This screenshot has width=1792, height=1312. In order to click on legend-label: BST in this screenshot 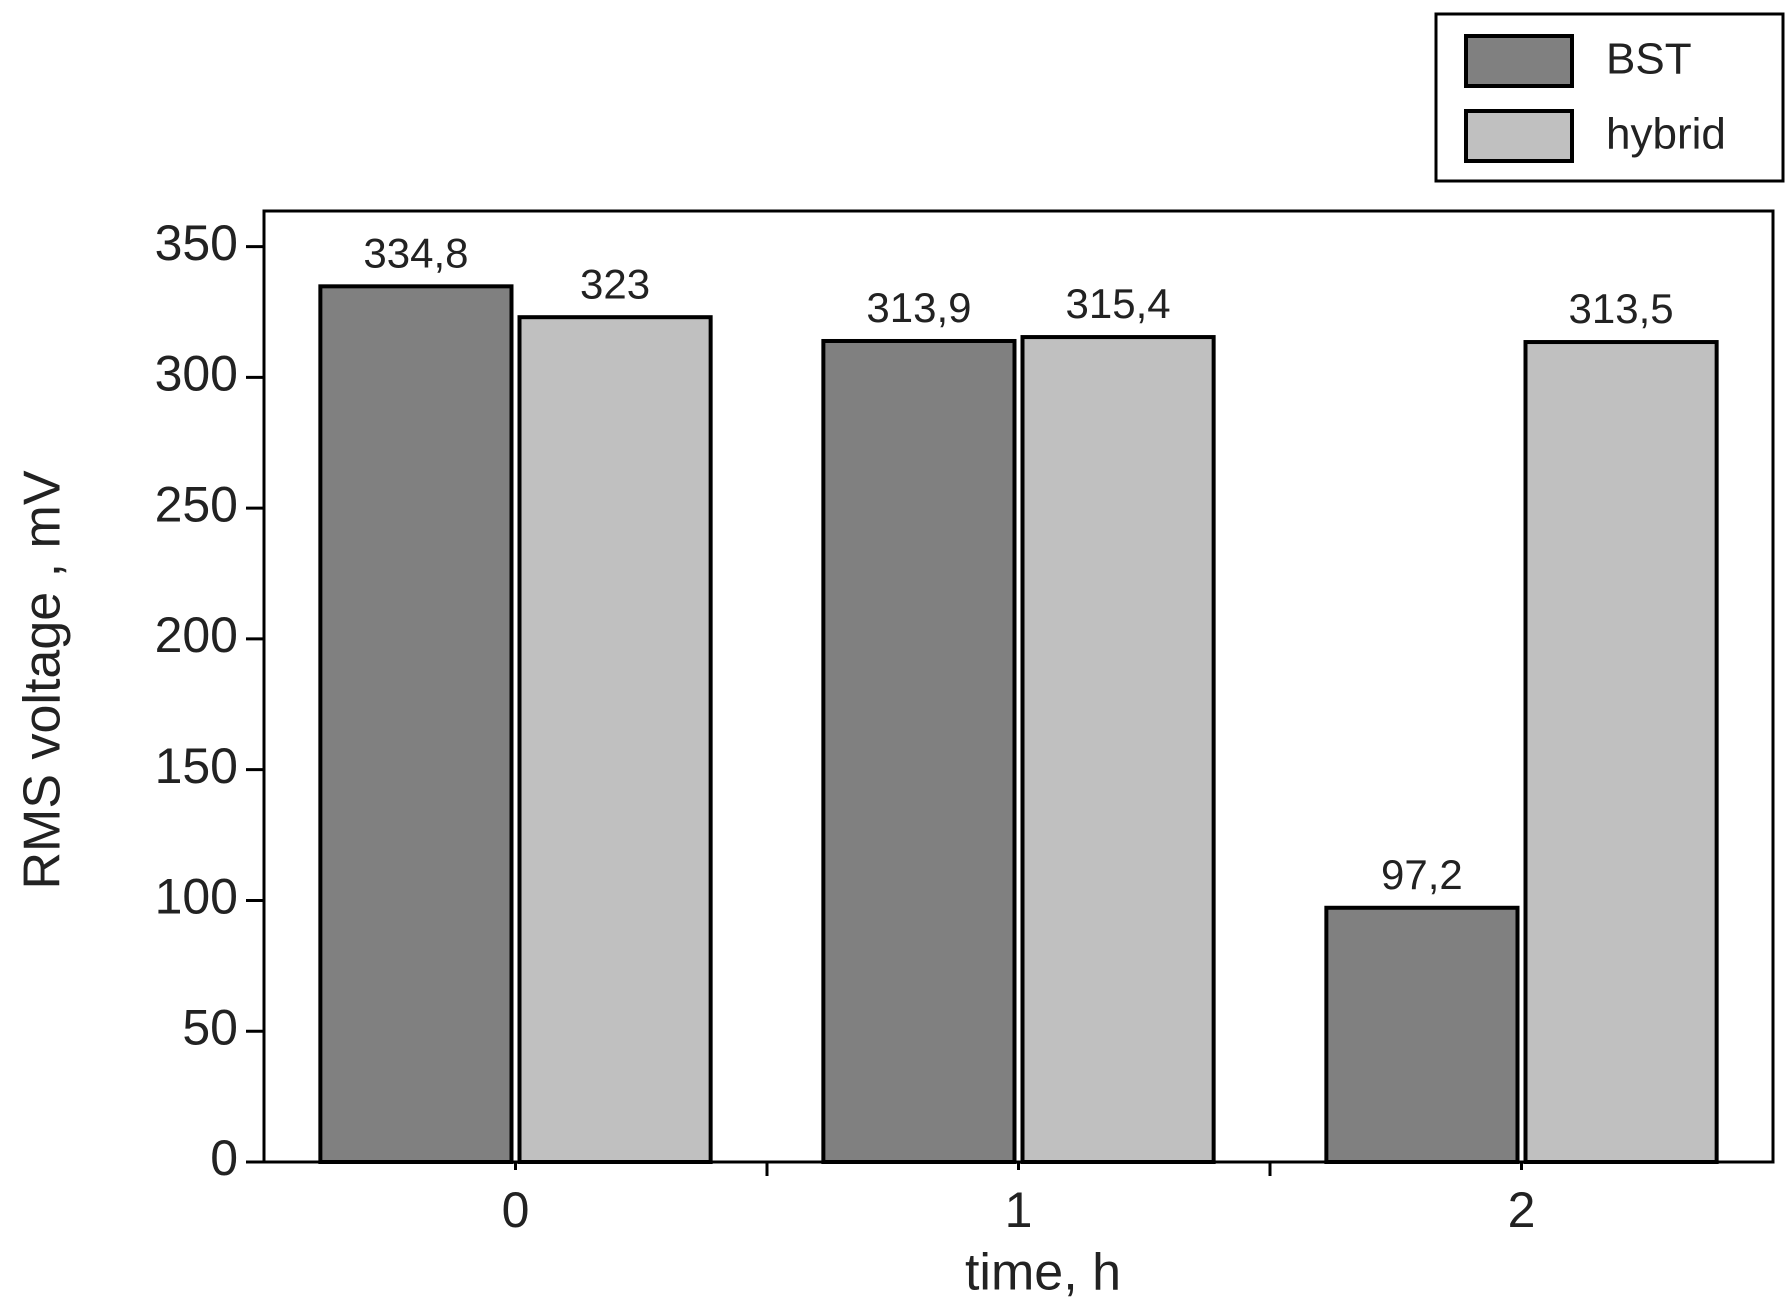, I will do `click(1649, 59)`.